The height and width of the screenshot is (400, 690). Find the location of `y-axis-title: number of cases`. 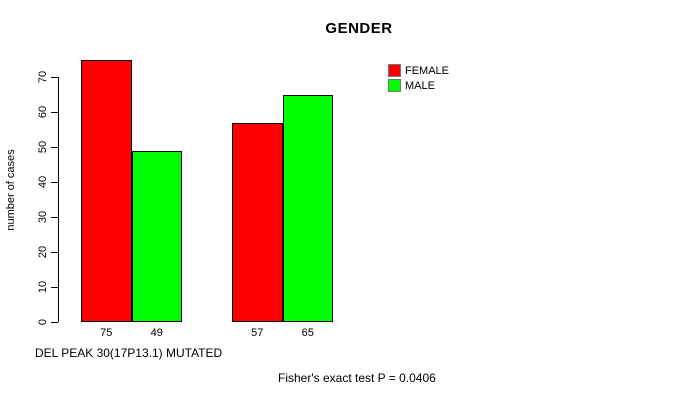

y-axis-title: number of cases is located at coordinates (11, 190).